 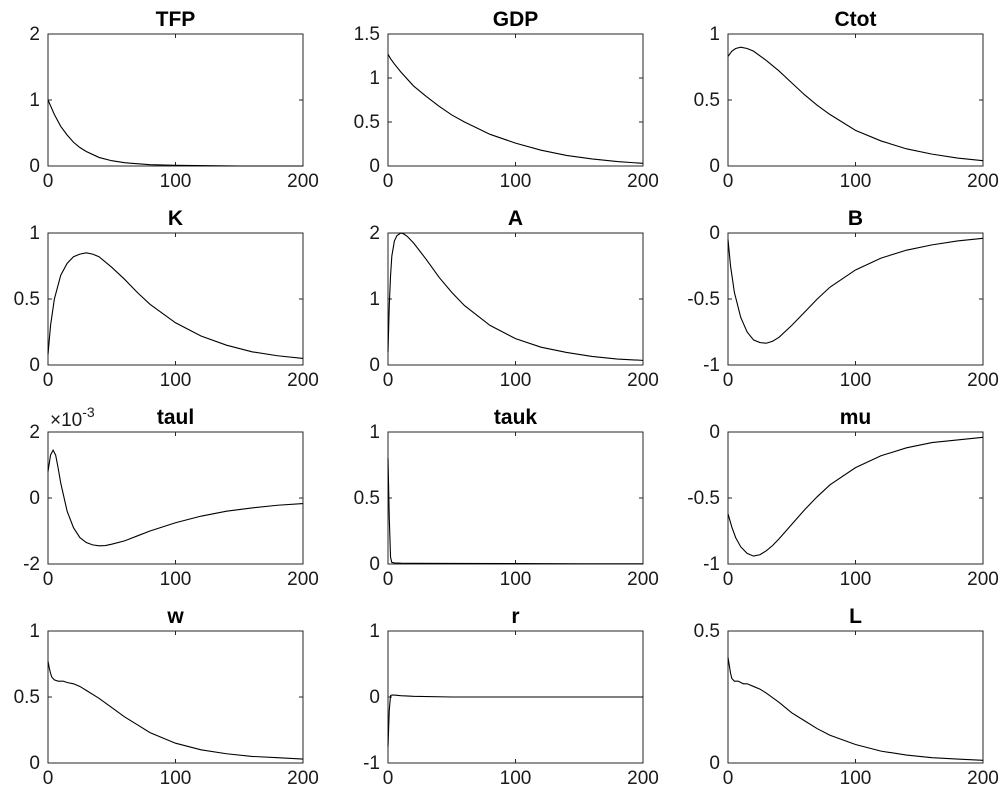 I want to click on subplot-r: r0 100 200-101, so click(x=511, y=697).